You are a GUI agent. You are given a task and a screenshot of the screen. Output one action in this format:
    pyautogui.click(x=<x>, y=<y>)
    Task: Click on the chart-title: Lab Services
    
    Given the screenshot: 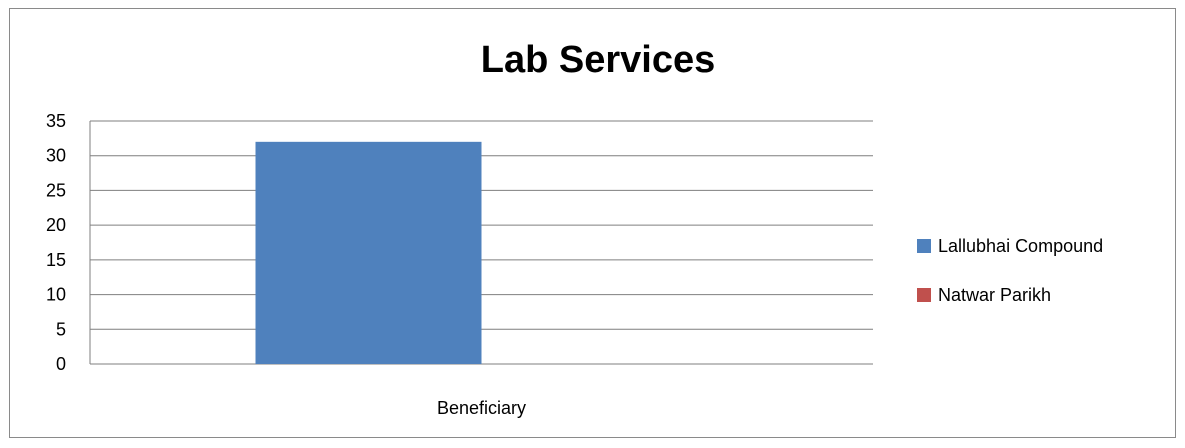 What is the action you would take?
    pyautogui.click(x=598, y=60)
    